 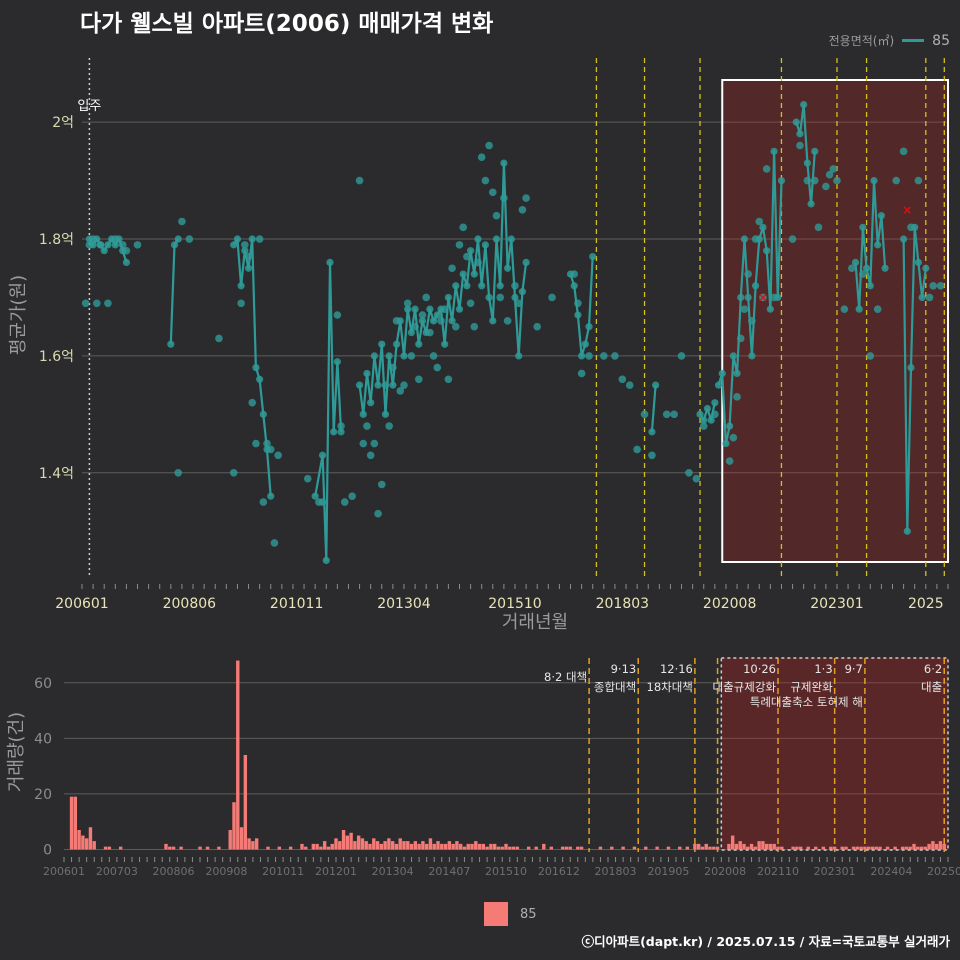 I want to click on volume-x-tick-label: 201011, so click(x=283, y=871).